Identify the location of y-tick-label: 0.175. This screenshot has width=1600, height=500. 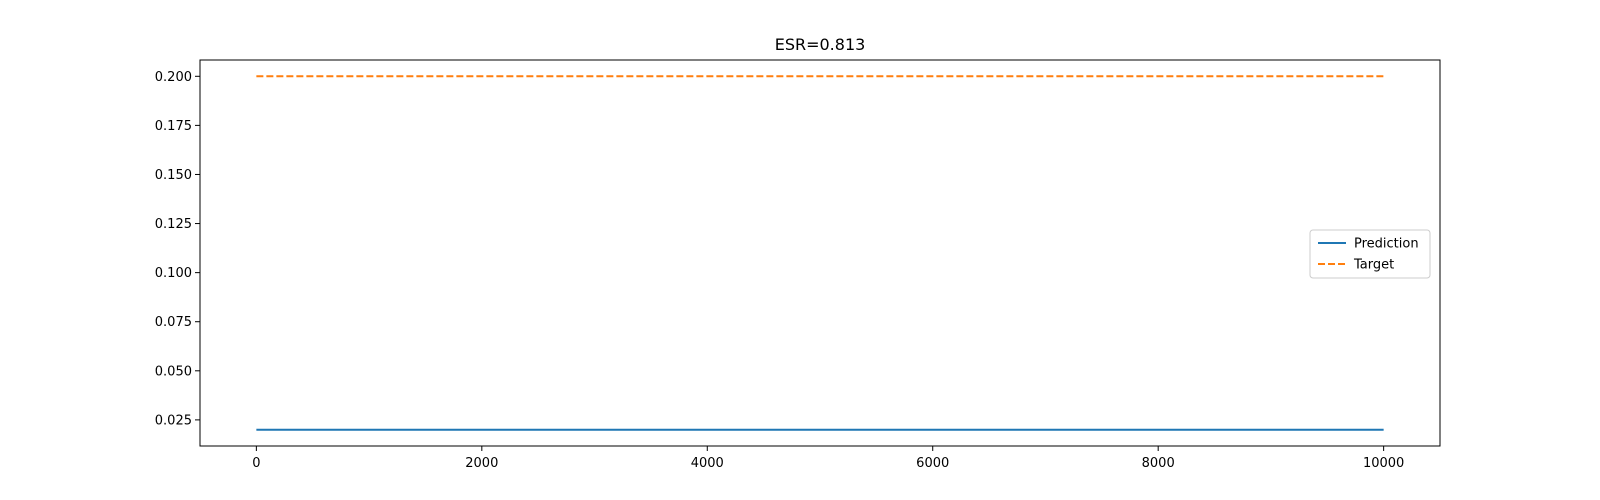
(173, 126).